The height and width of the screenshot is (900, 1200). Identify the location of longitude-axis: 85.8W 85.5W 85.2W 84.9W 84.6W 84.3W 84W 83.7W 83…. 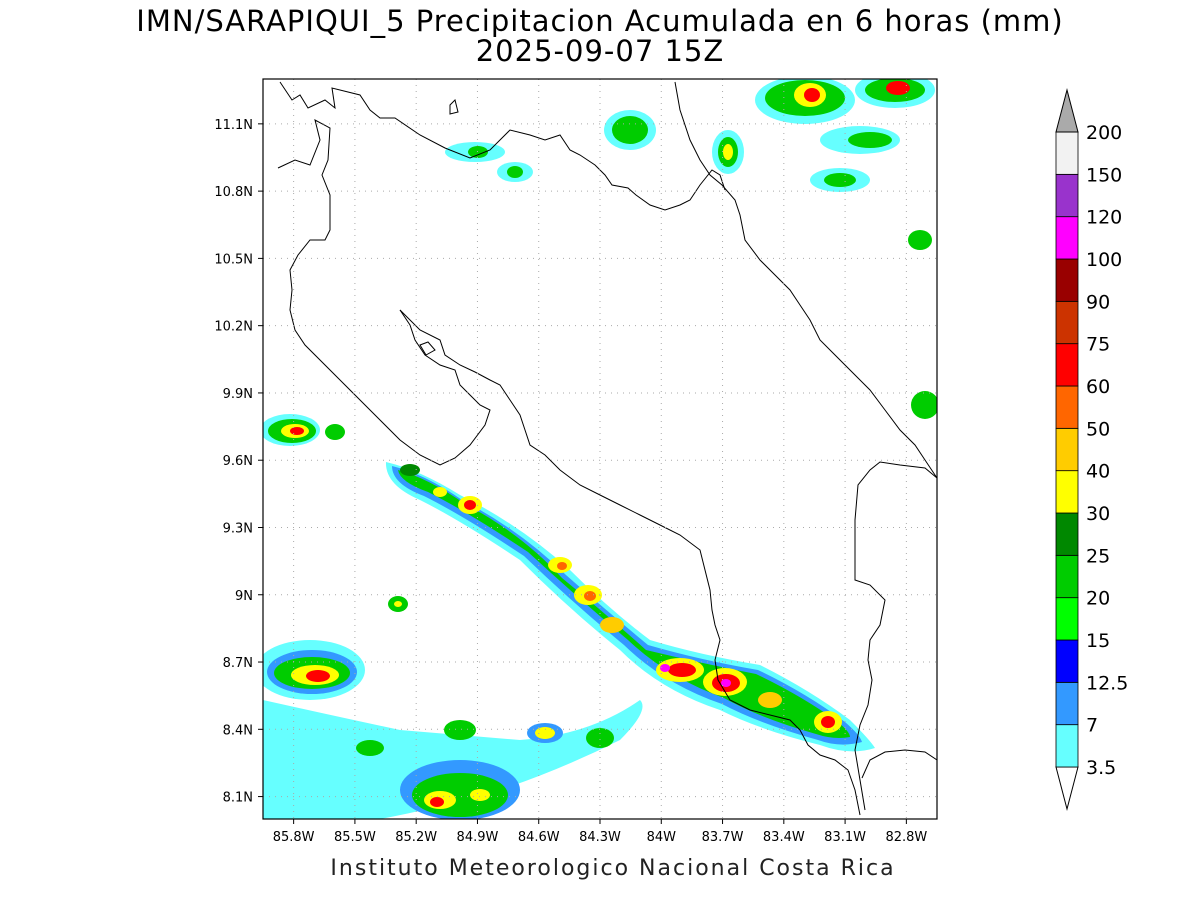
(600, 832).